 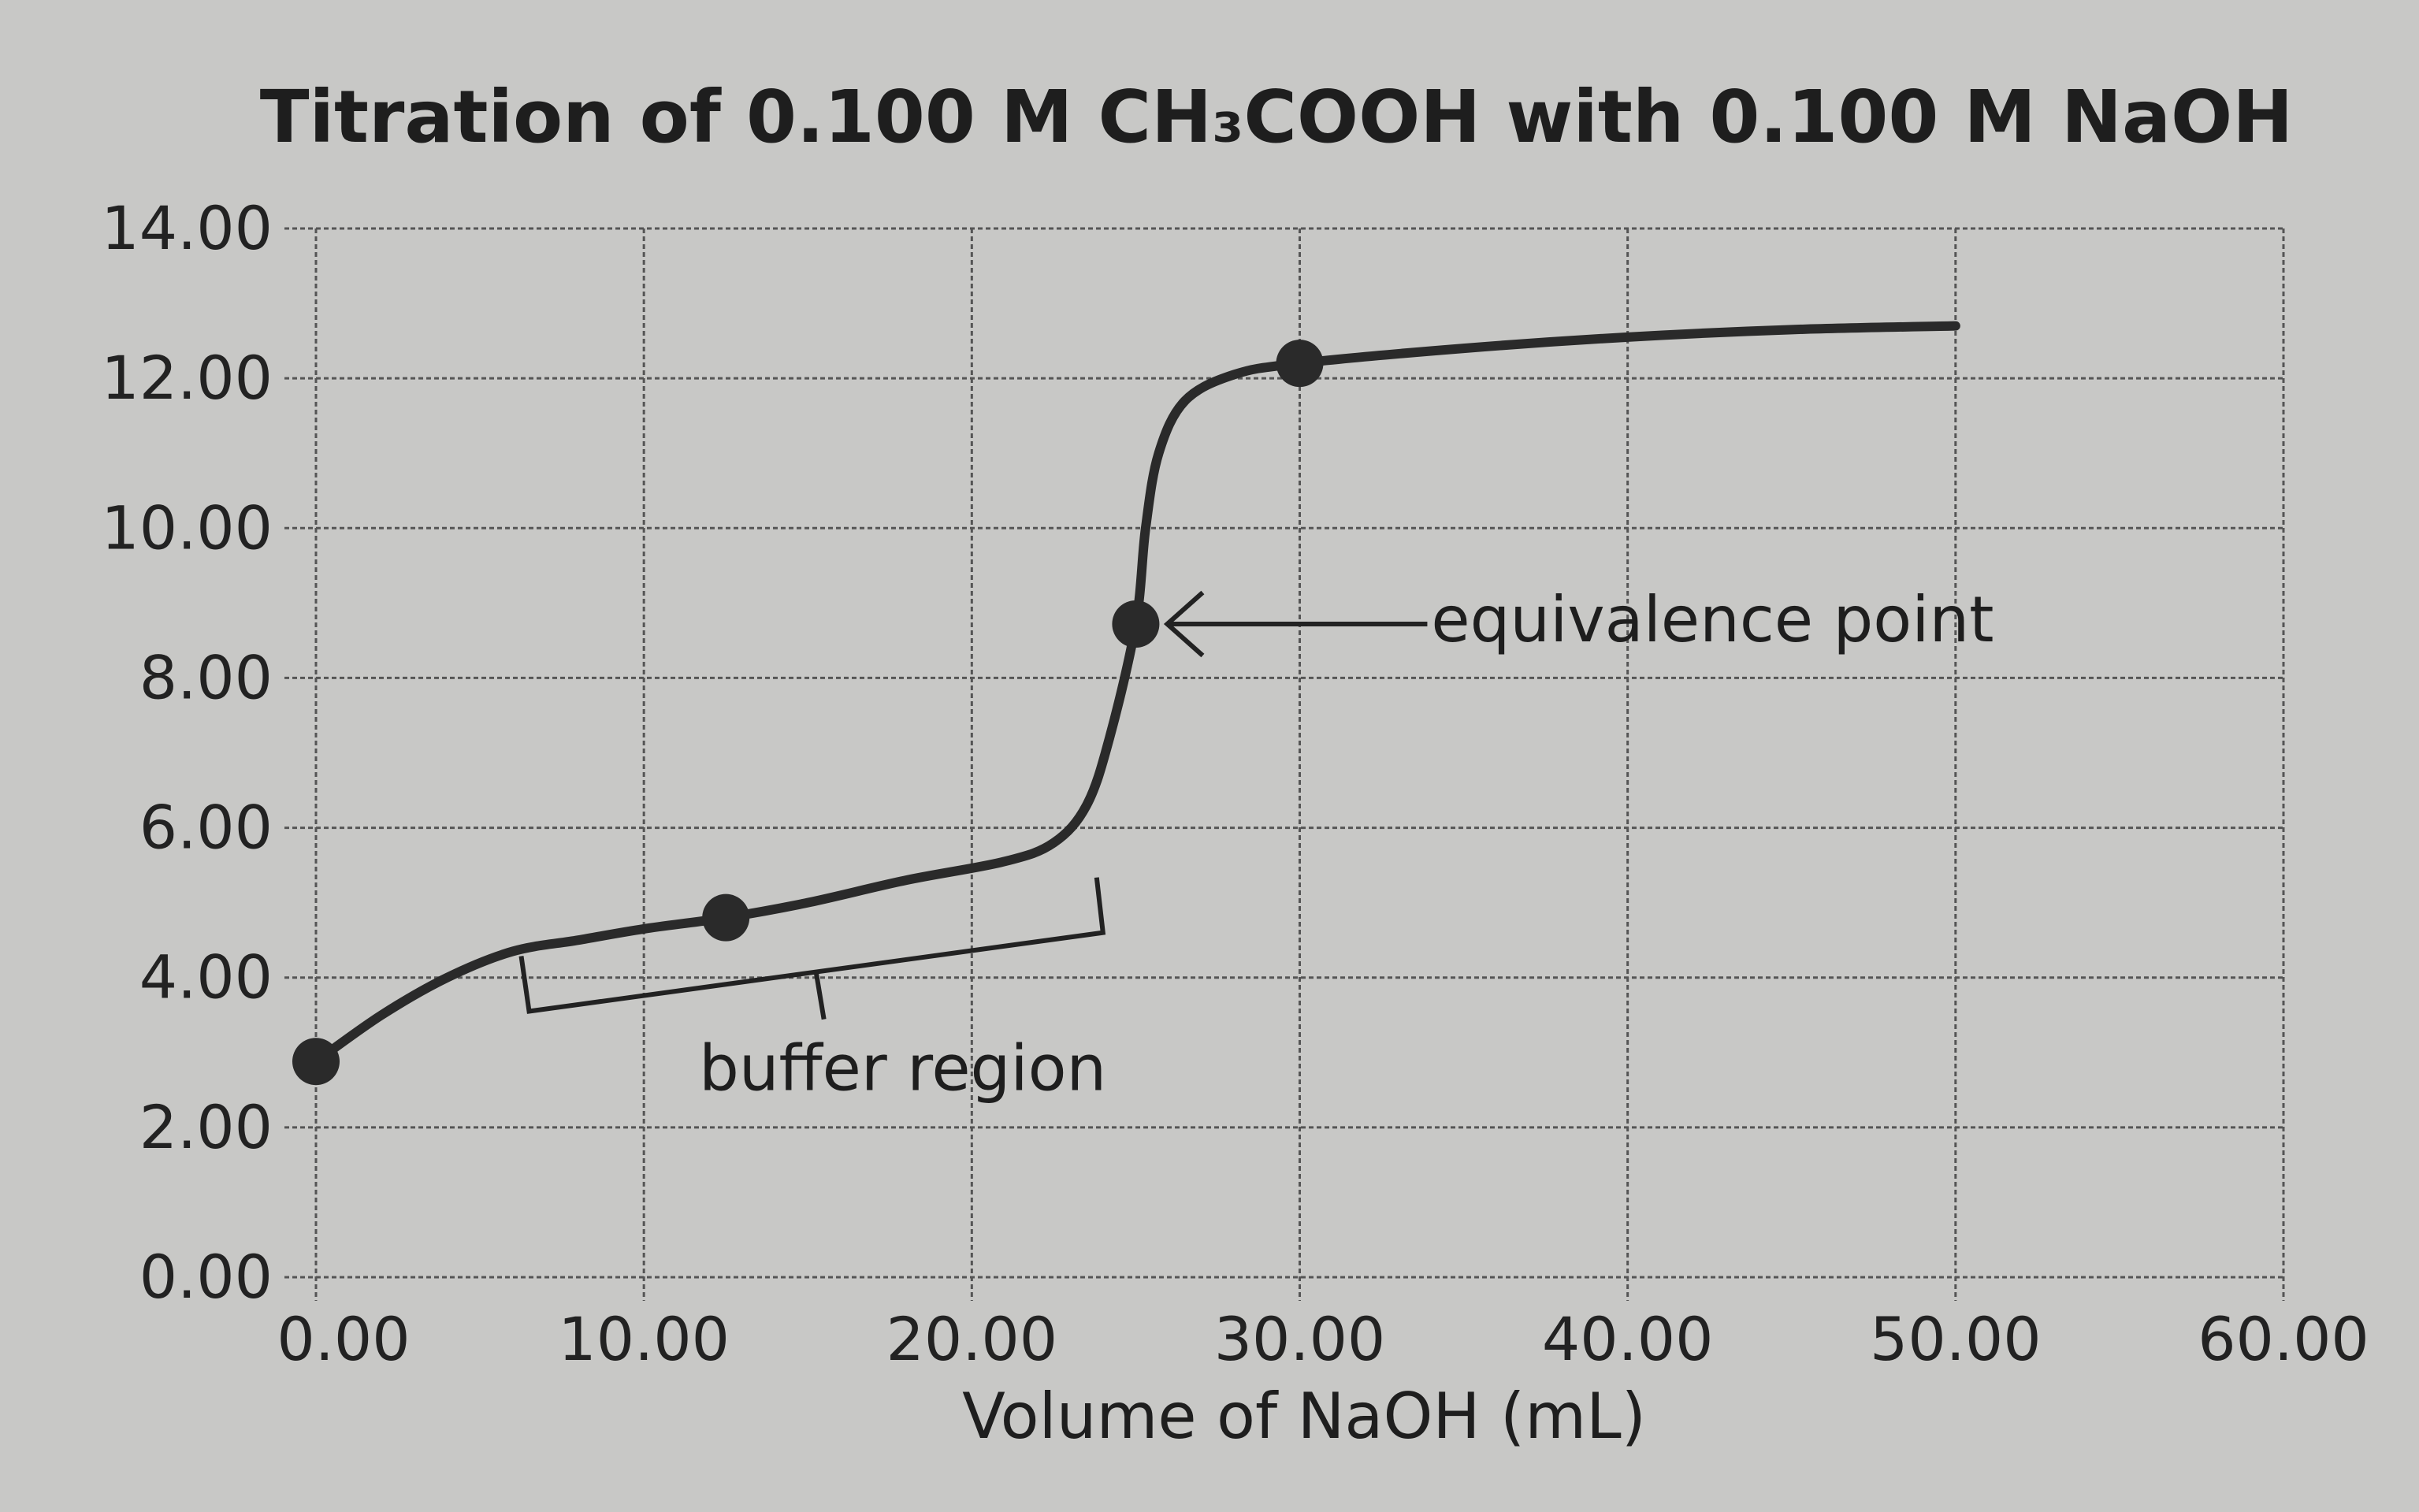 I want to click on y-axis-ticks: 0.00 2.00 4.00 6.00 8.00 10.00 12.00 14.00, so click(x=187, y=752).